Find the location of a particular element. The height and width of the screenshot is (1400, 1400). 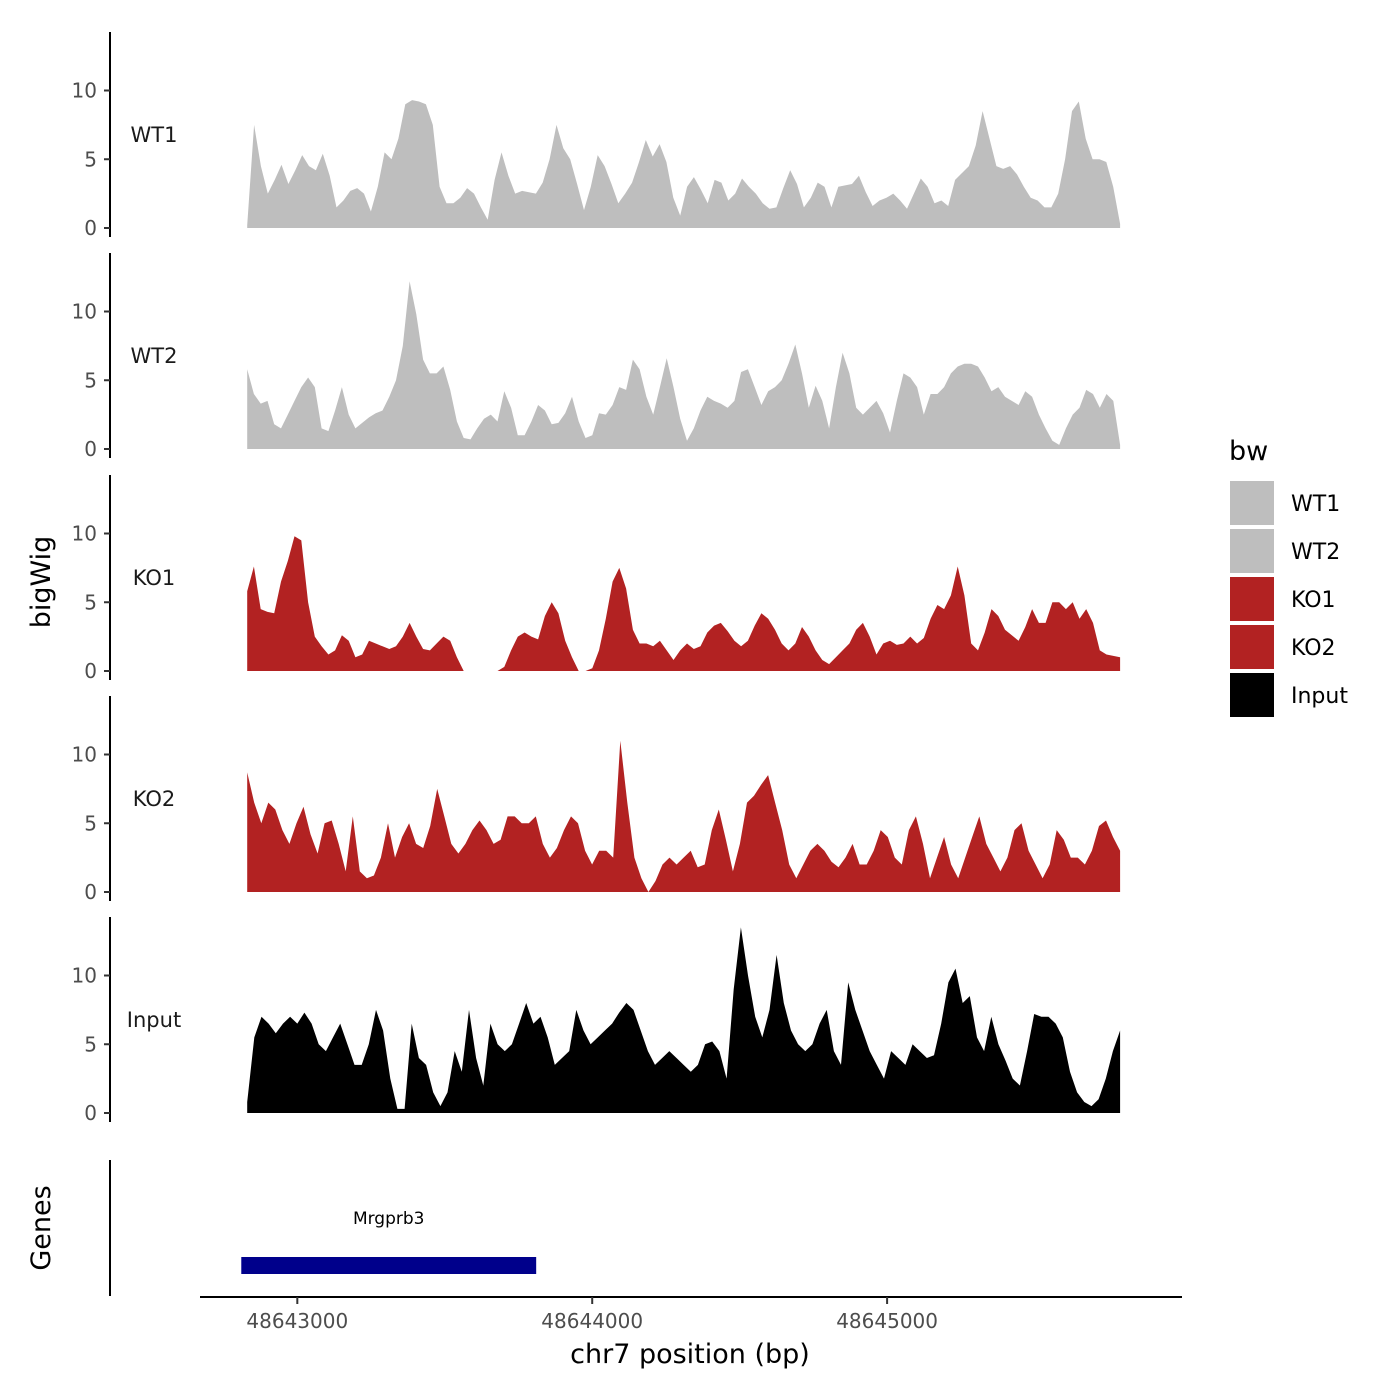

legend-key-ko1 is located at coordinates (1252, 599).